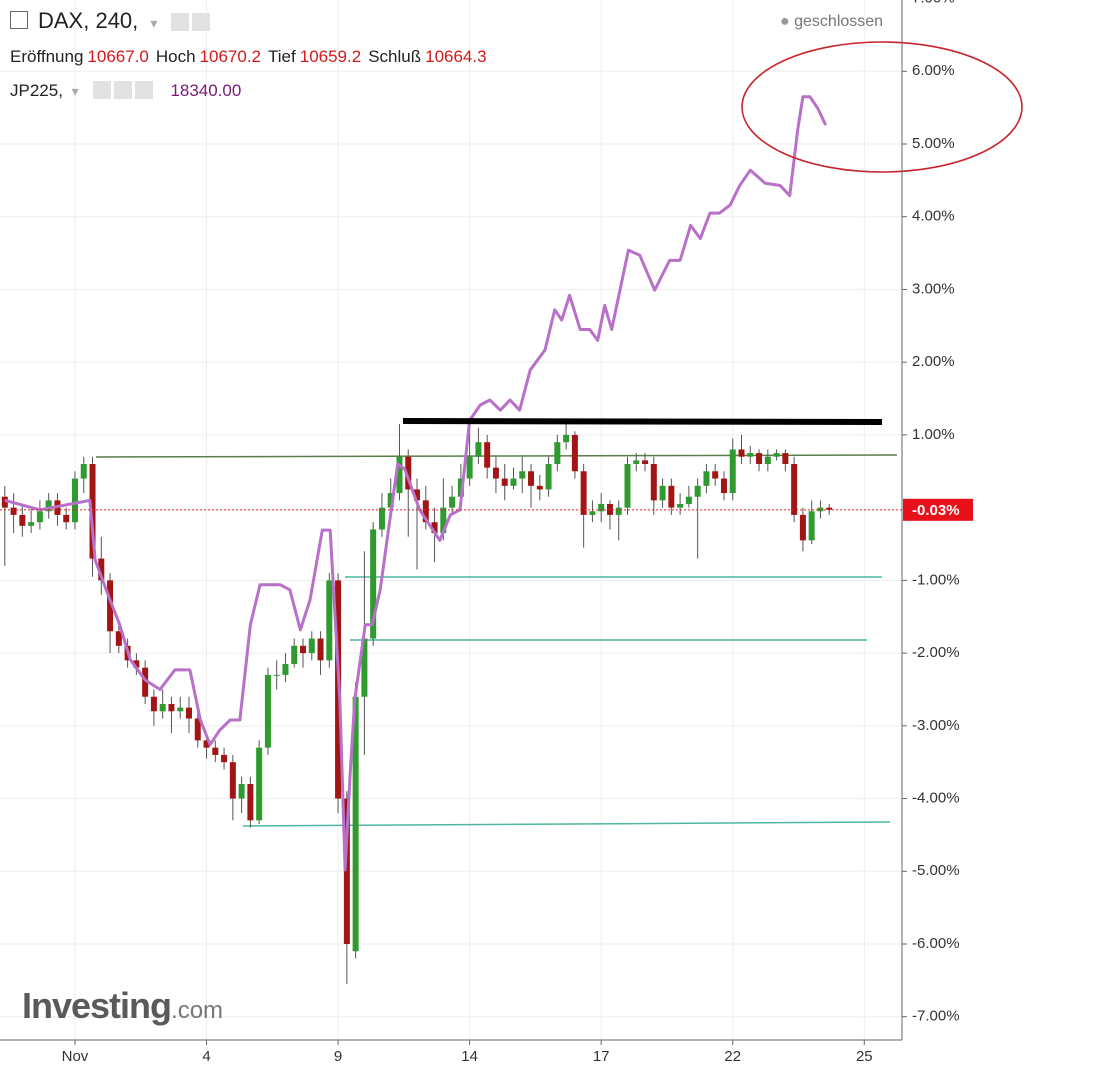 The width and height of the screenshot is (1093, 1092). Describe the element at coordinates (936, 870) in the screenshot. I see `y-tick-label: -5.00%` at that location.